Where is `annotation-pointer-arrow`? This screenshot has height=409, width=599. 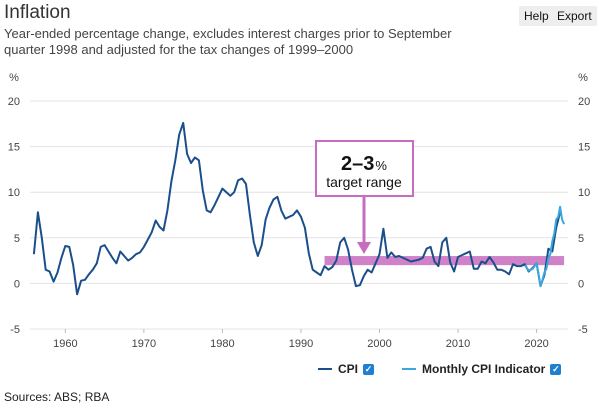 annotation-pointer-arrow is located at coordinates (364, 248).